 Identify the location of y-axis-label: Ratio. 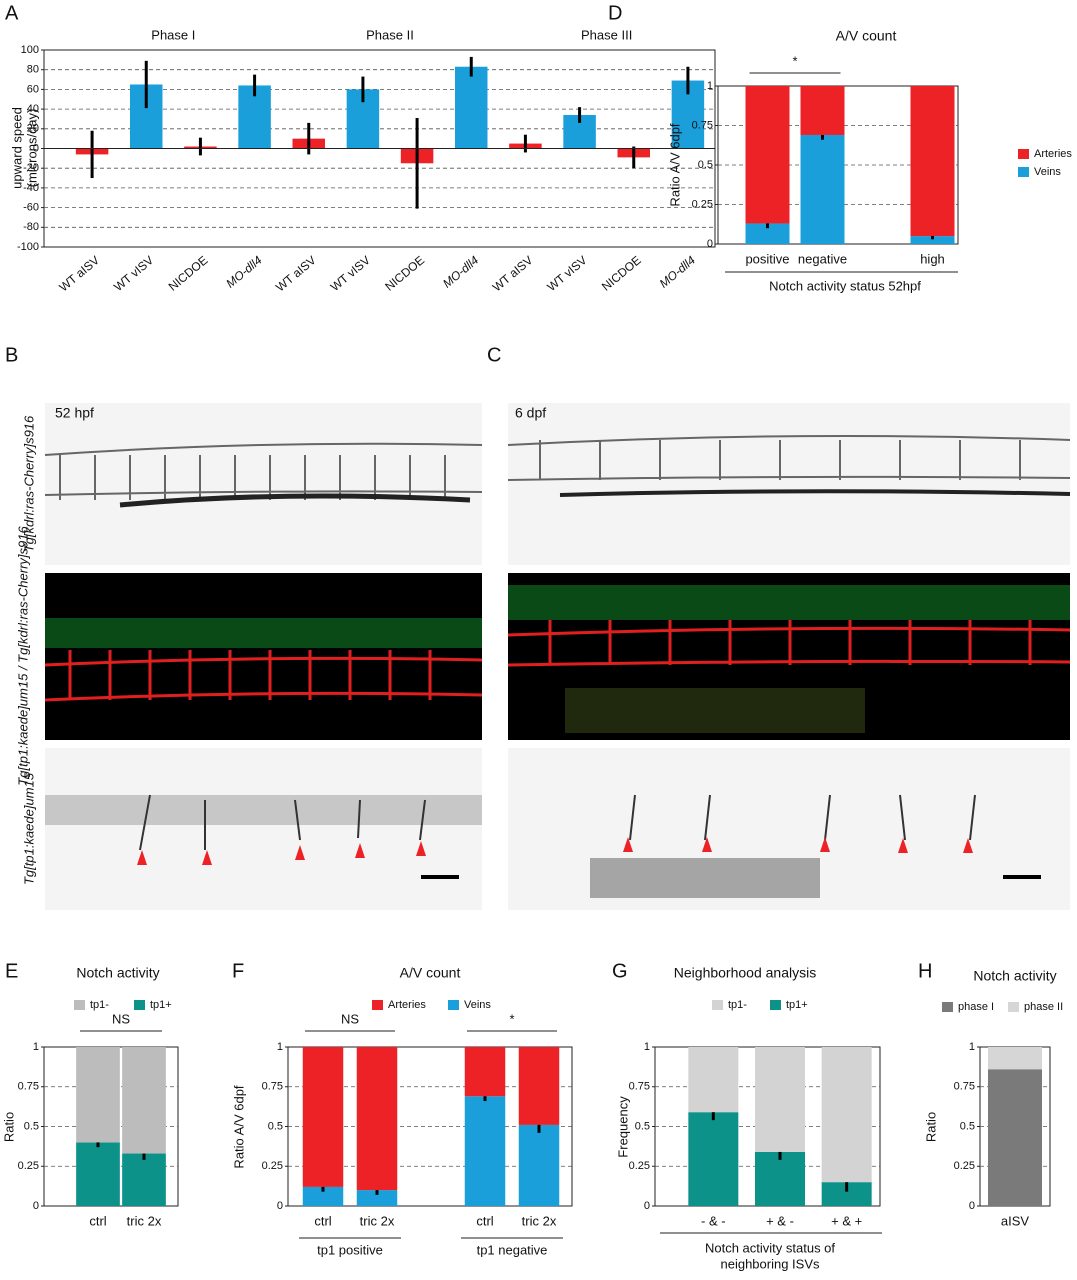
(930, 1127).